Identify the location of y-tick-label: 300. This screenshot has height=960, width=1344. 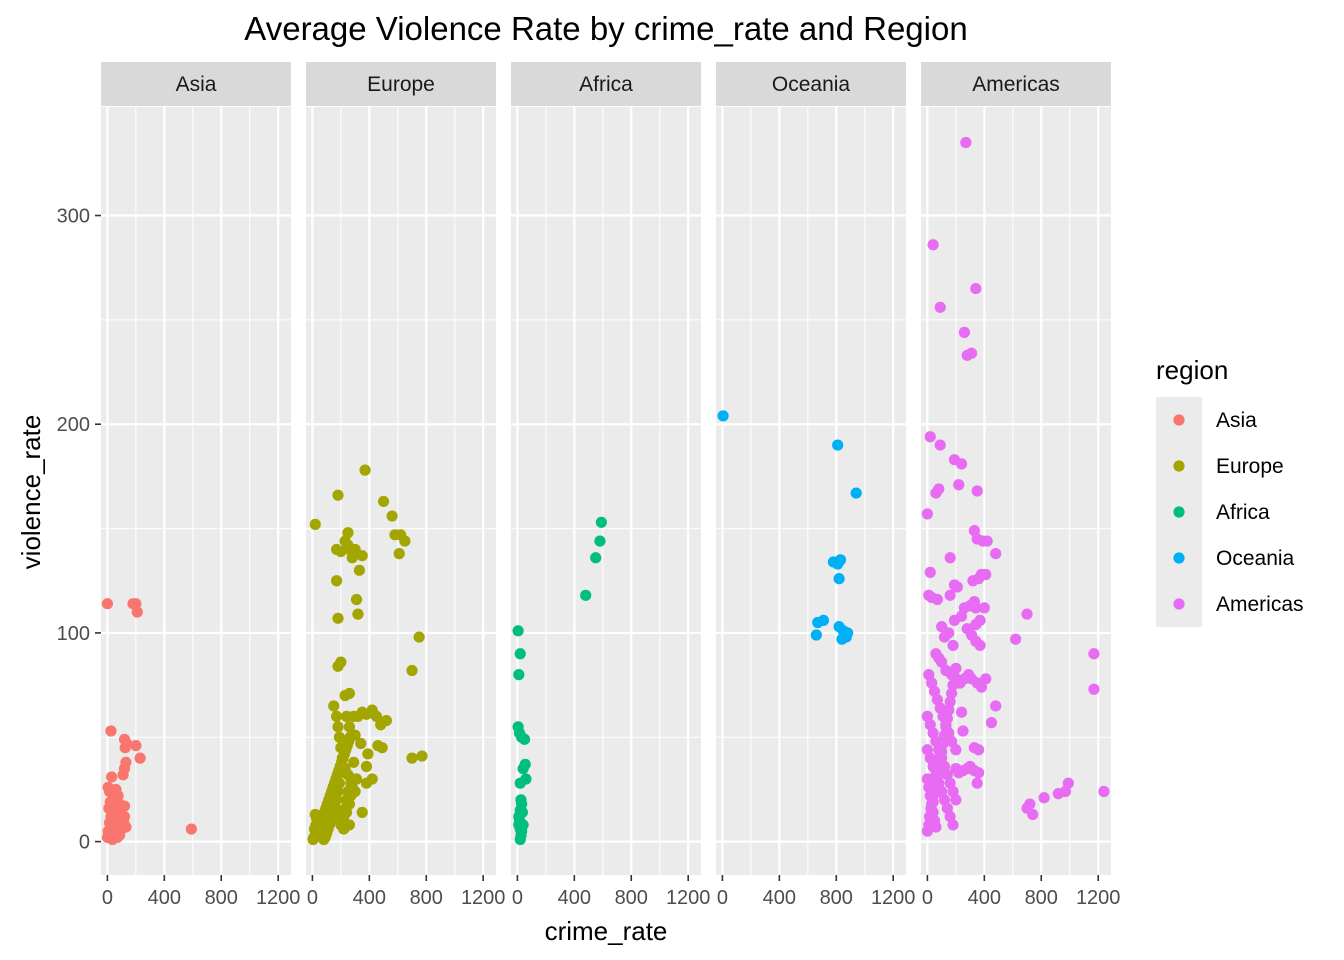
(73, 217).